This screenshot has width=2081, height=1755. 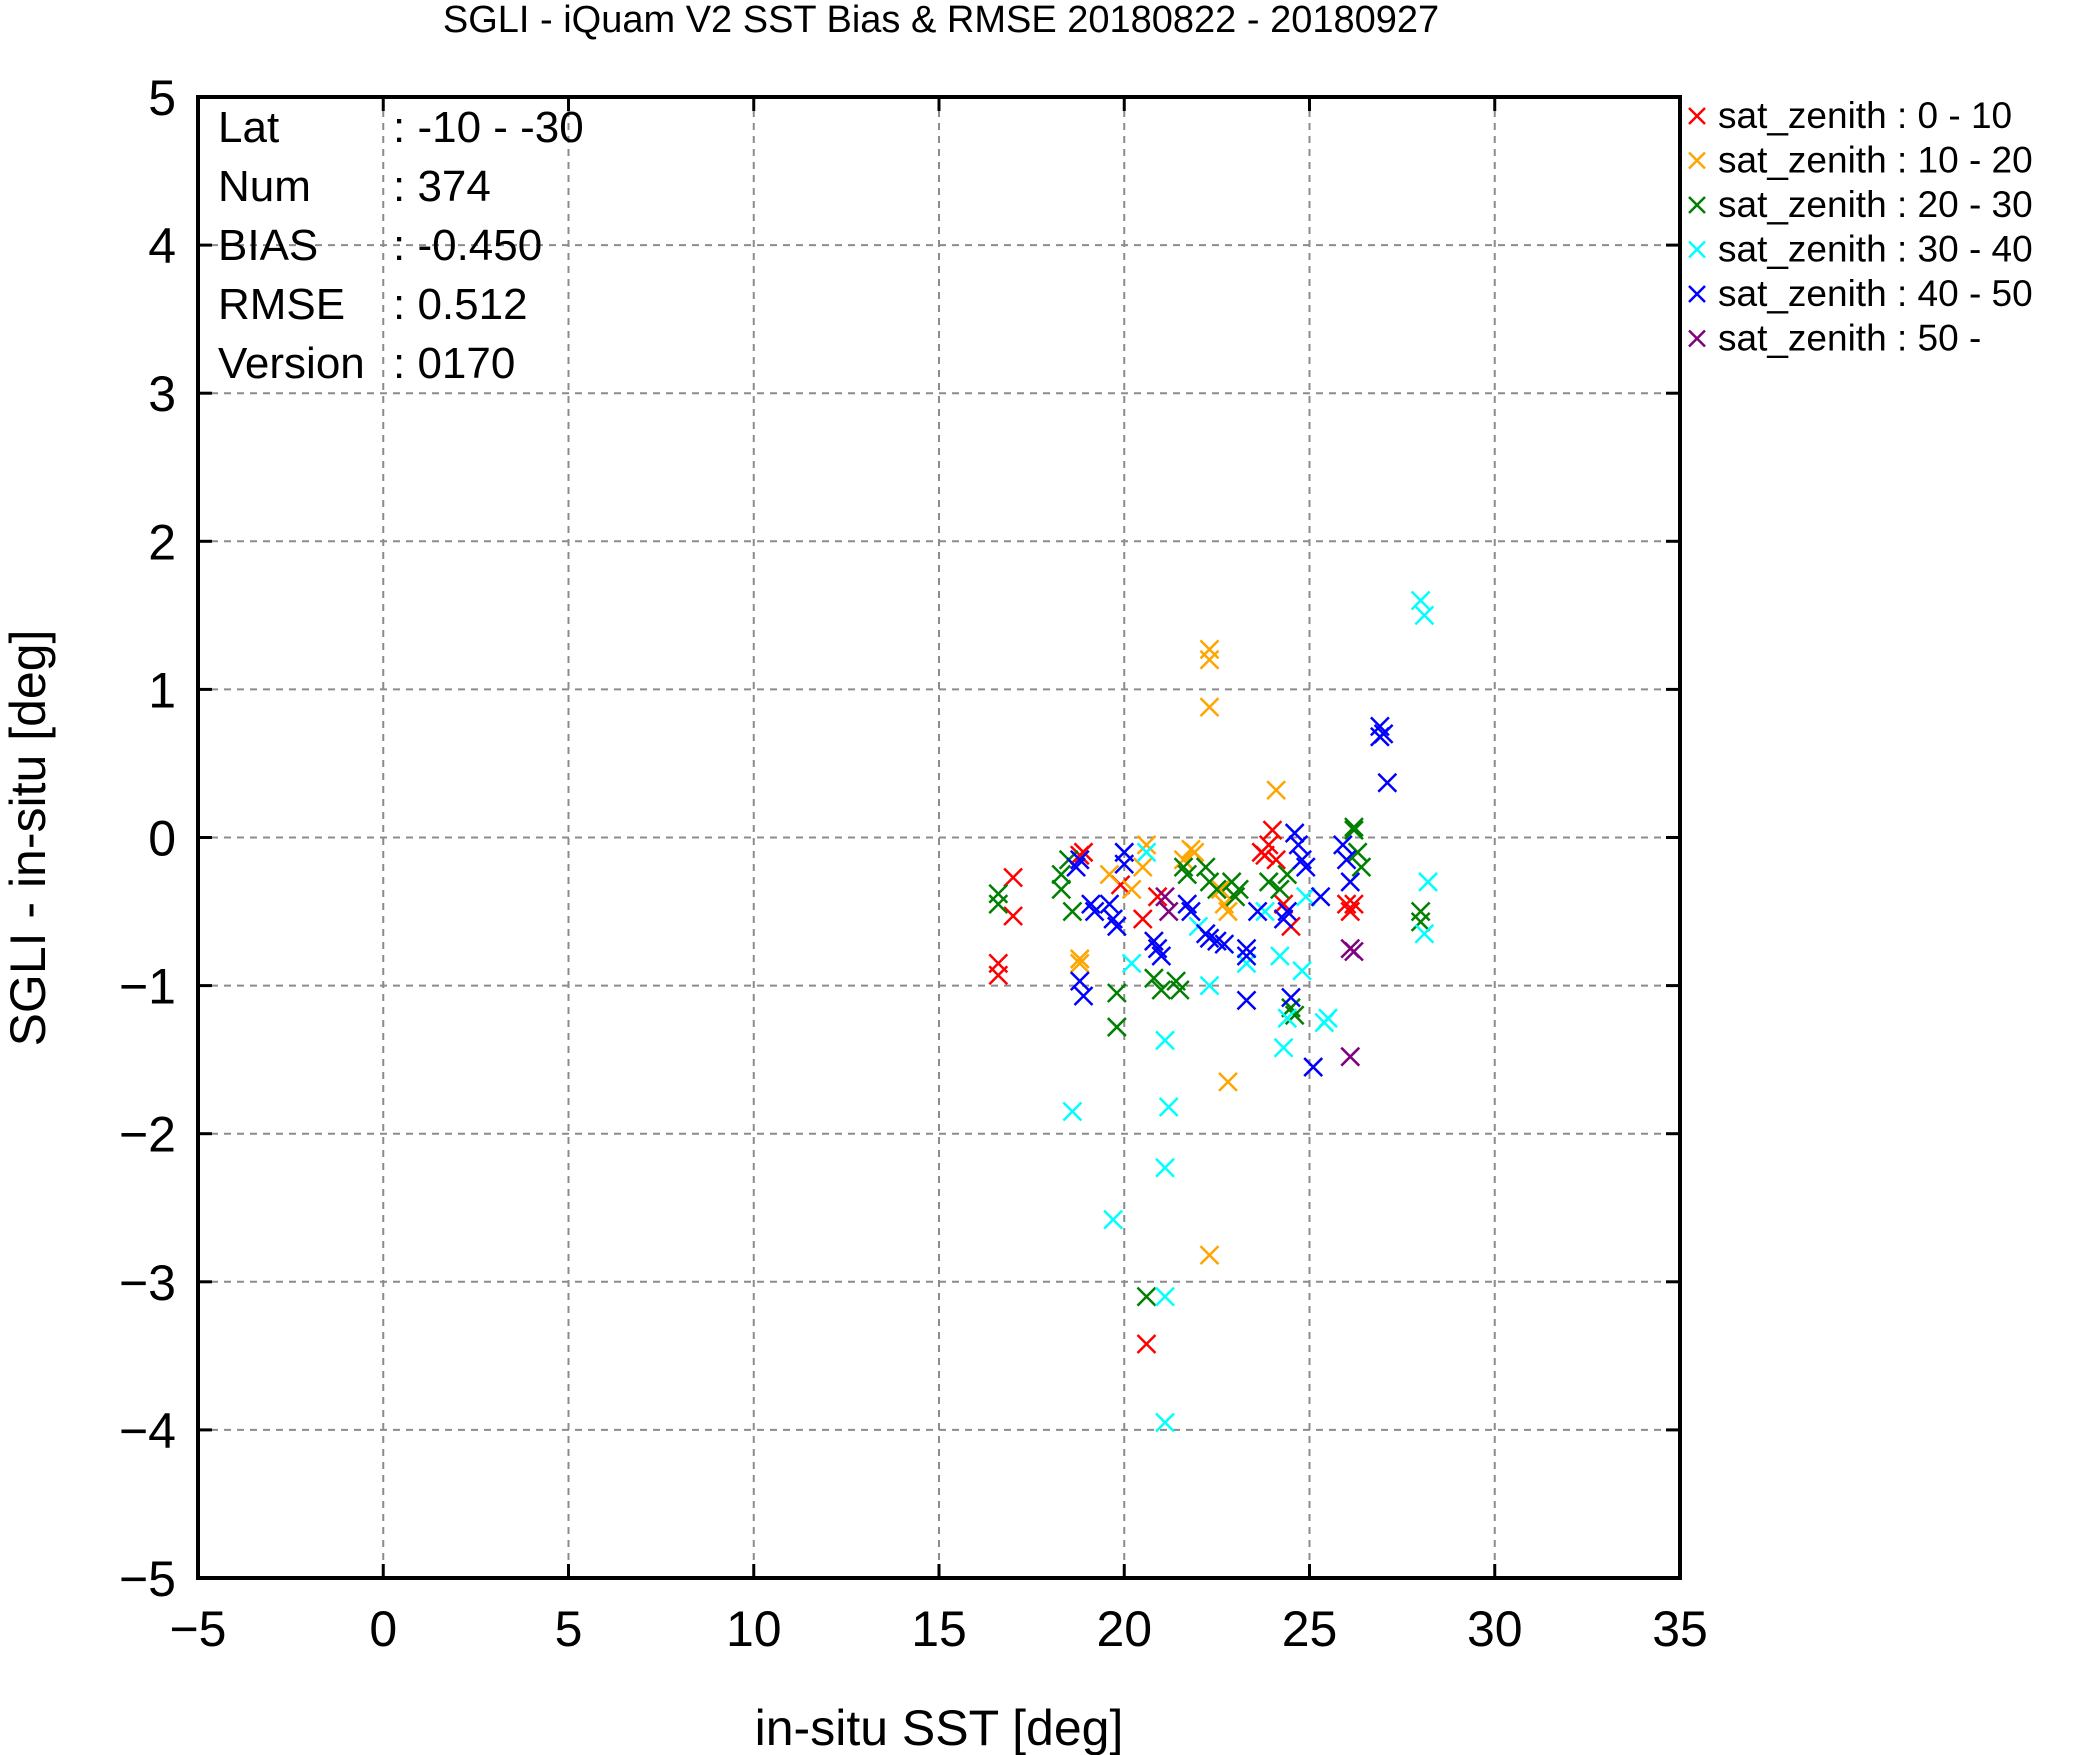 I want to click on x-tick-label: 25, so click(x=1310, y=1629).